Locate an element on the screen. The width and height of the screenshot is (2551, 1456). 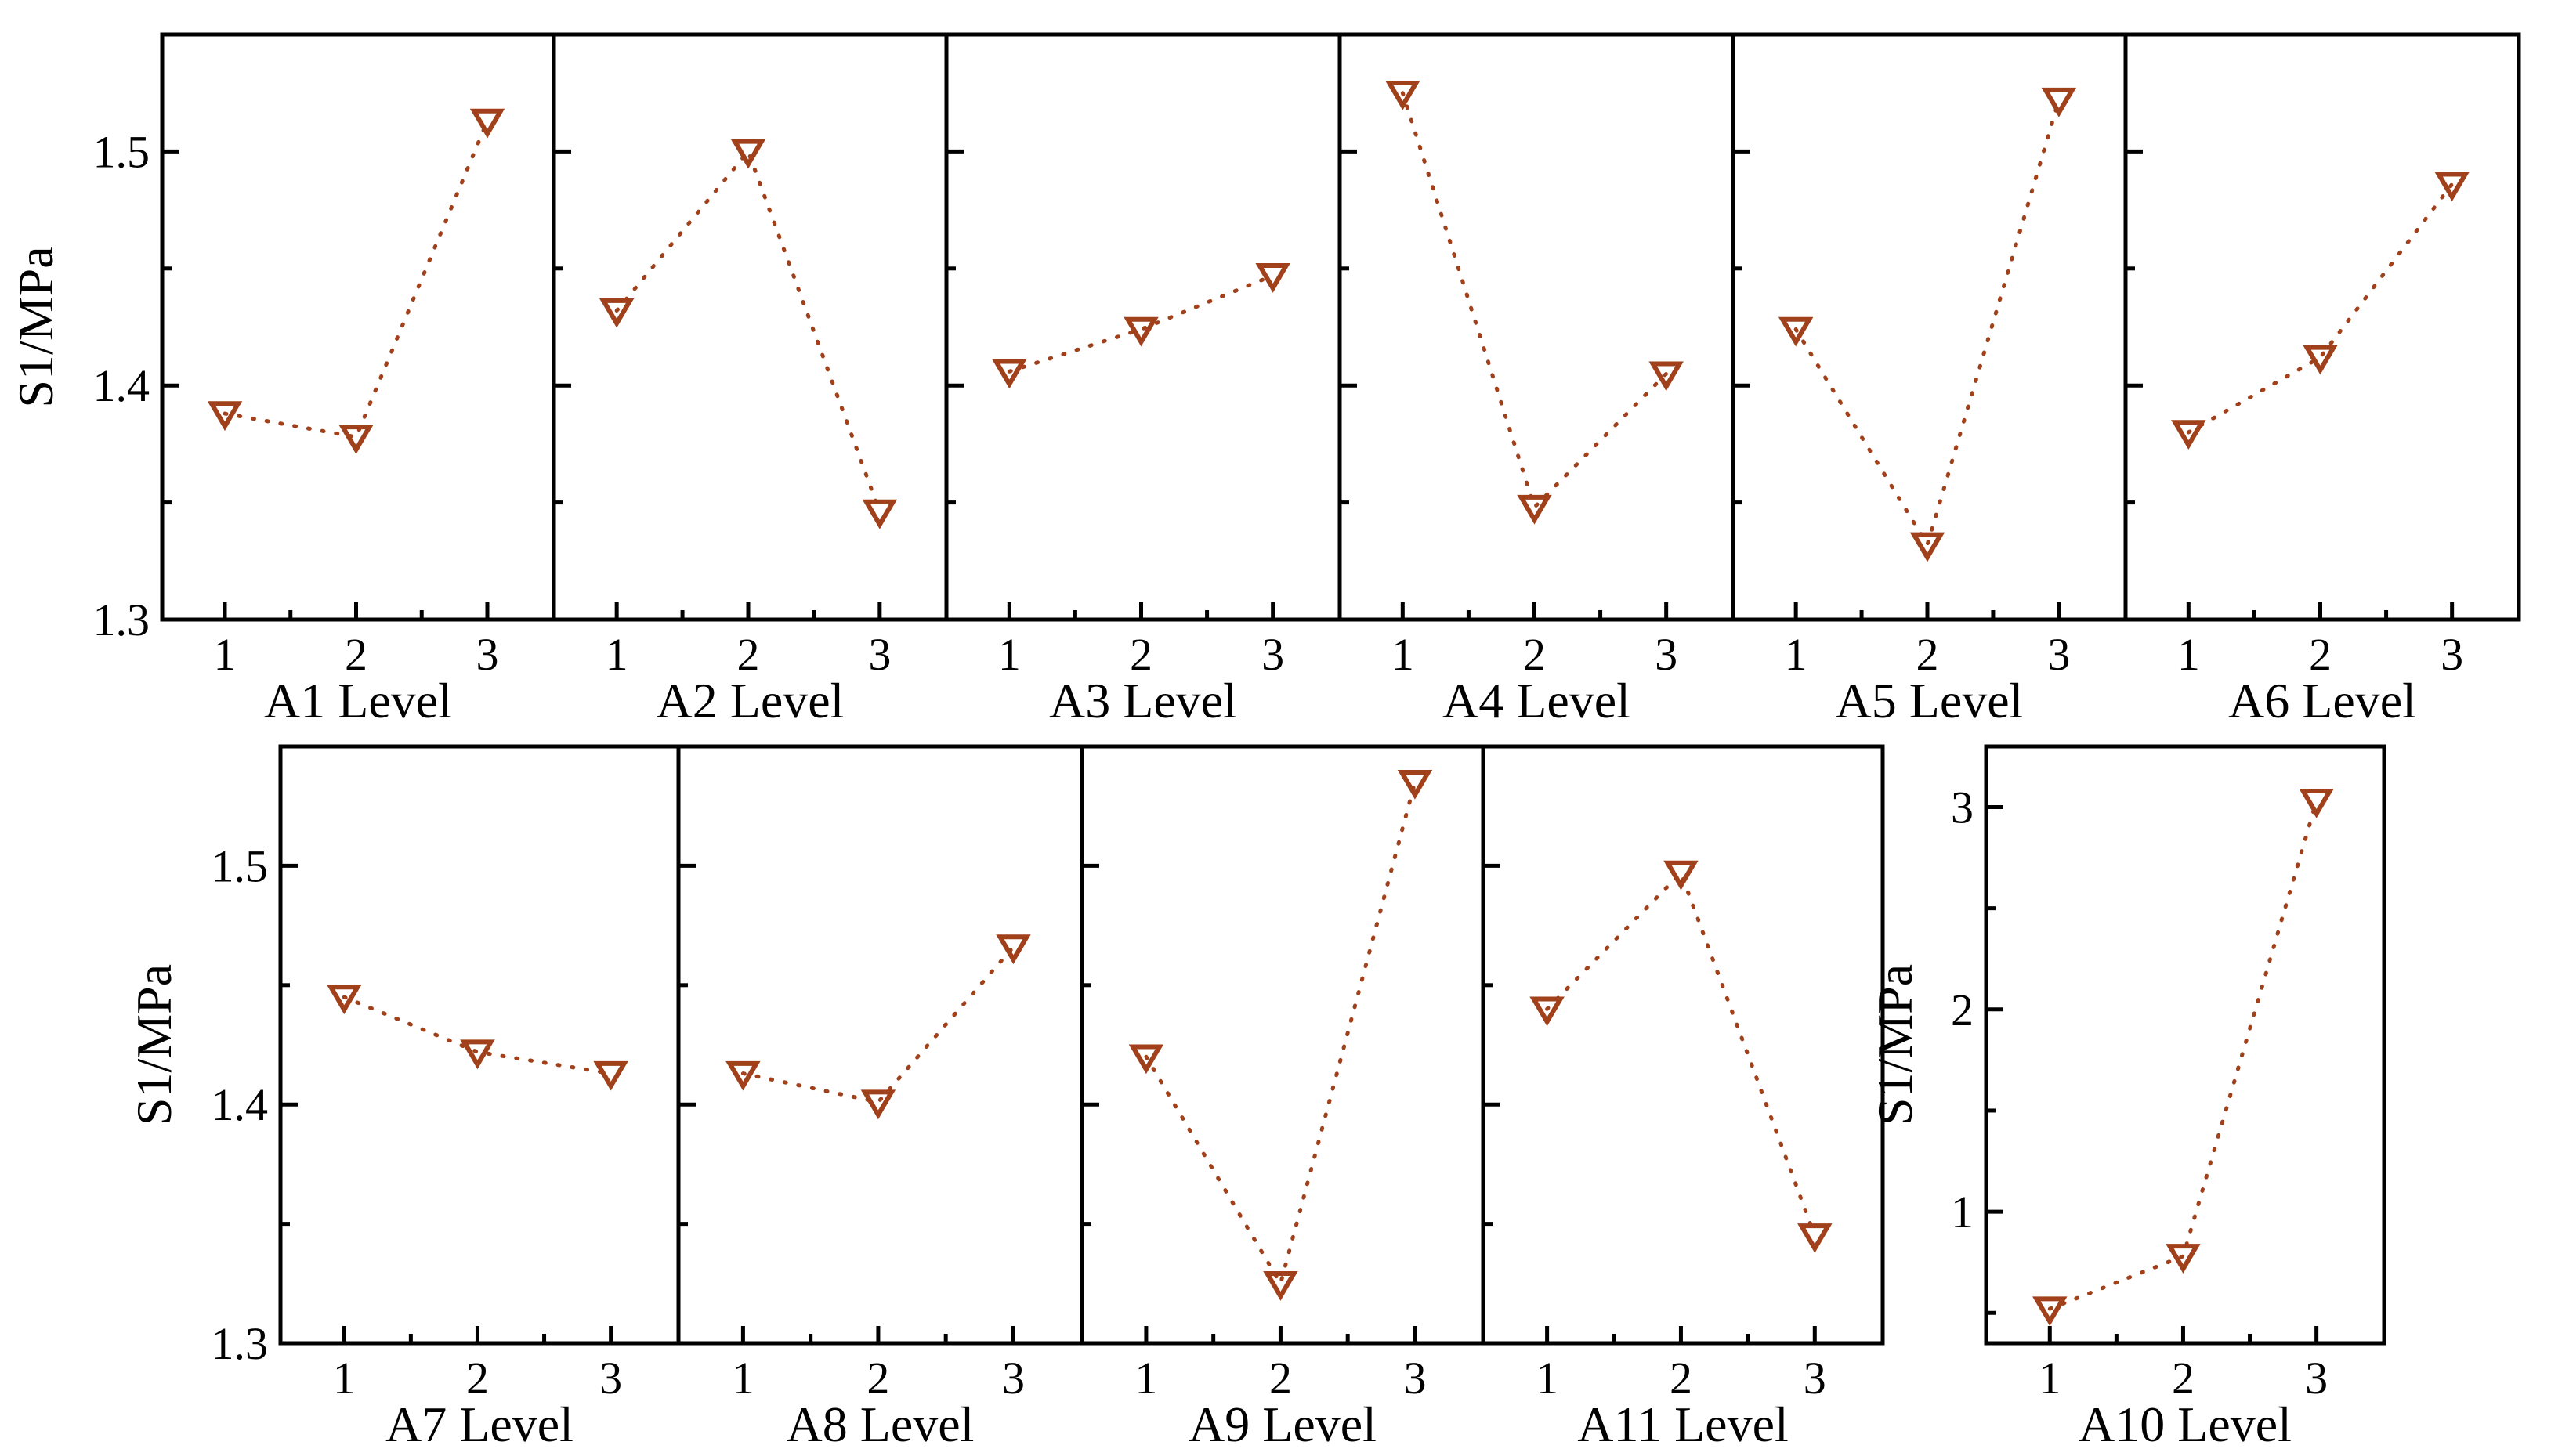
panel-a8: 1 2 3 A8 Level is located at coordinates (880, 1098).